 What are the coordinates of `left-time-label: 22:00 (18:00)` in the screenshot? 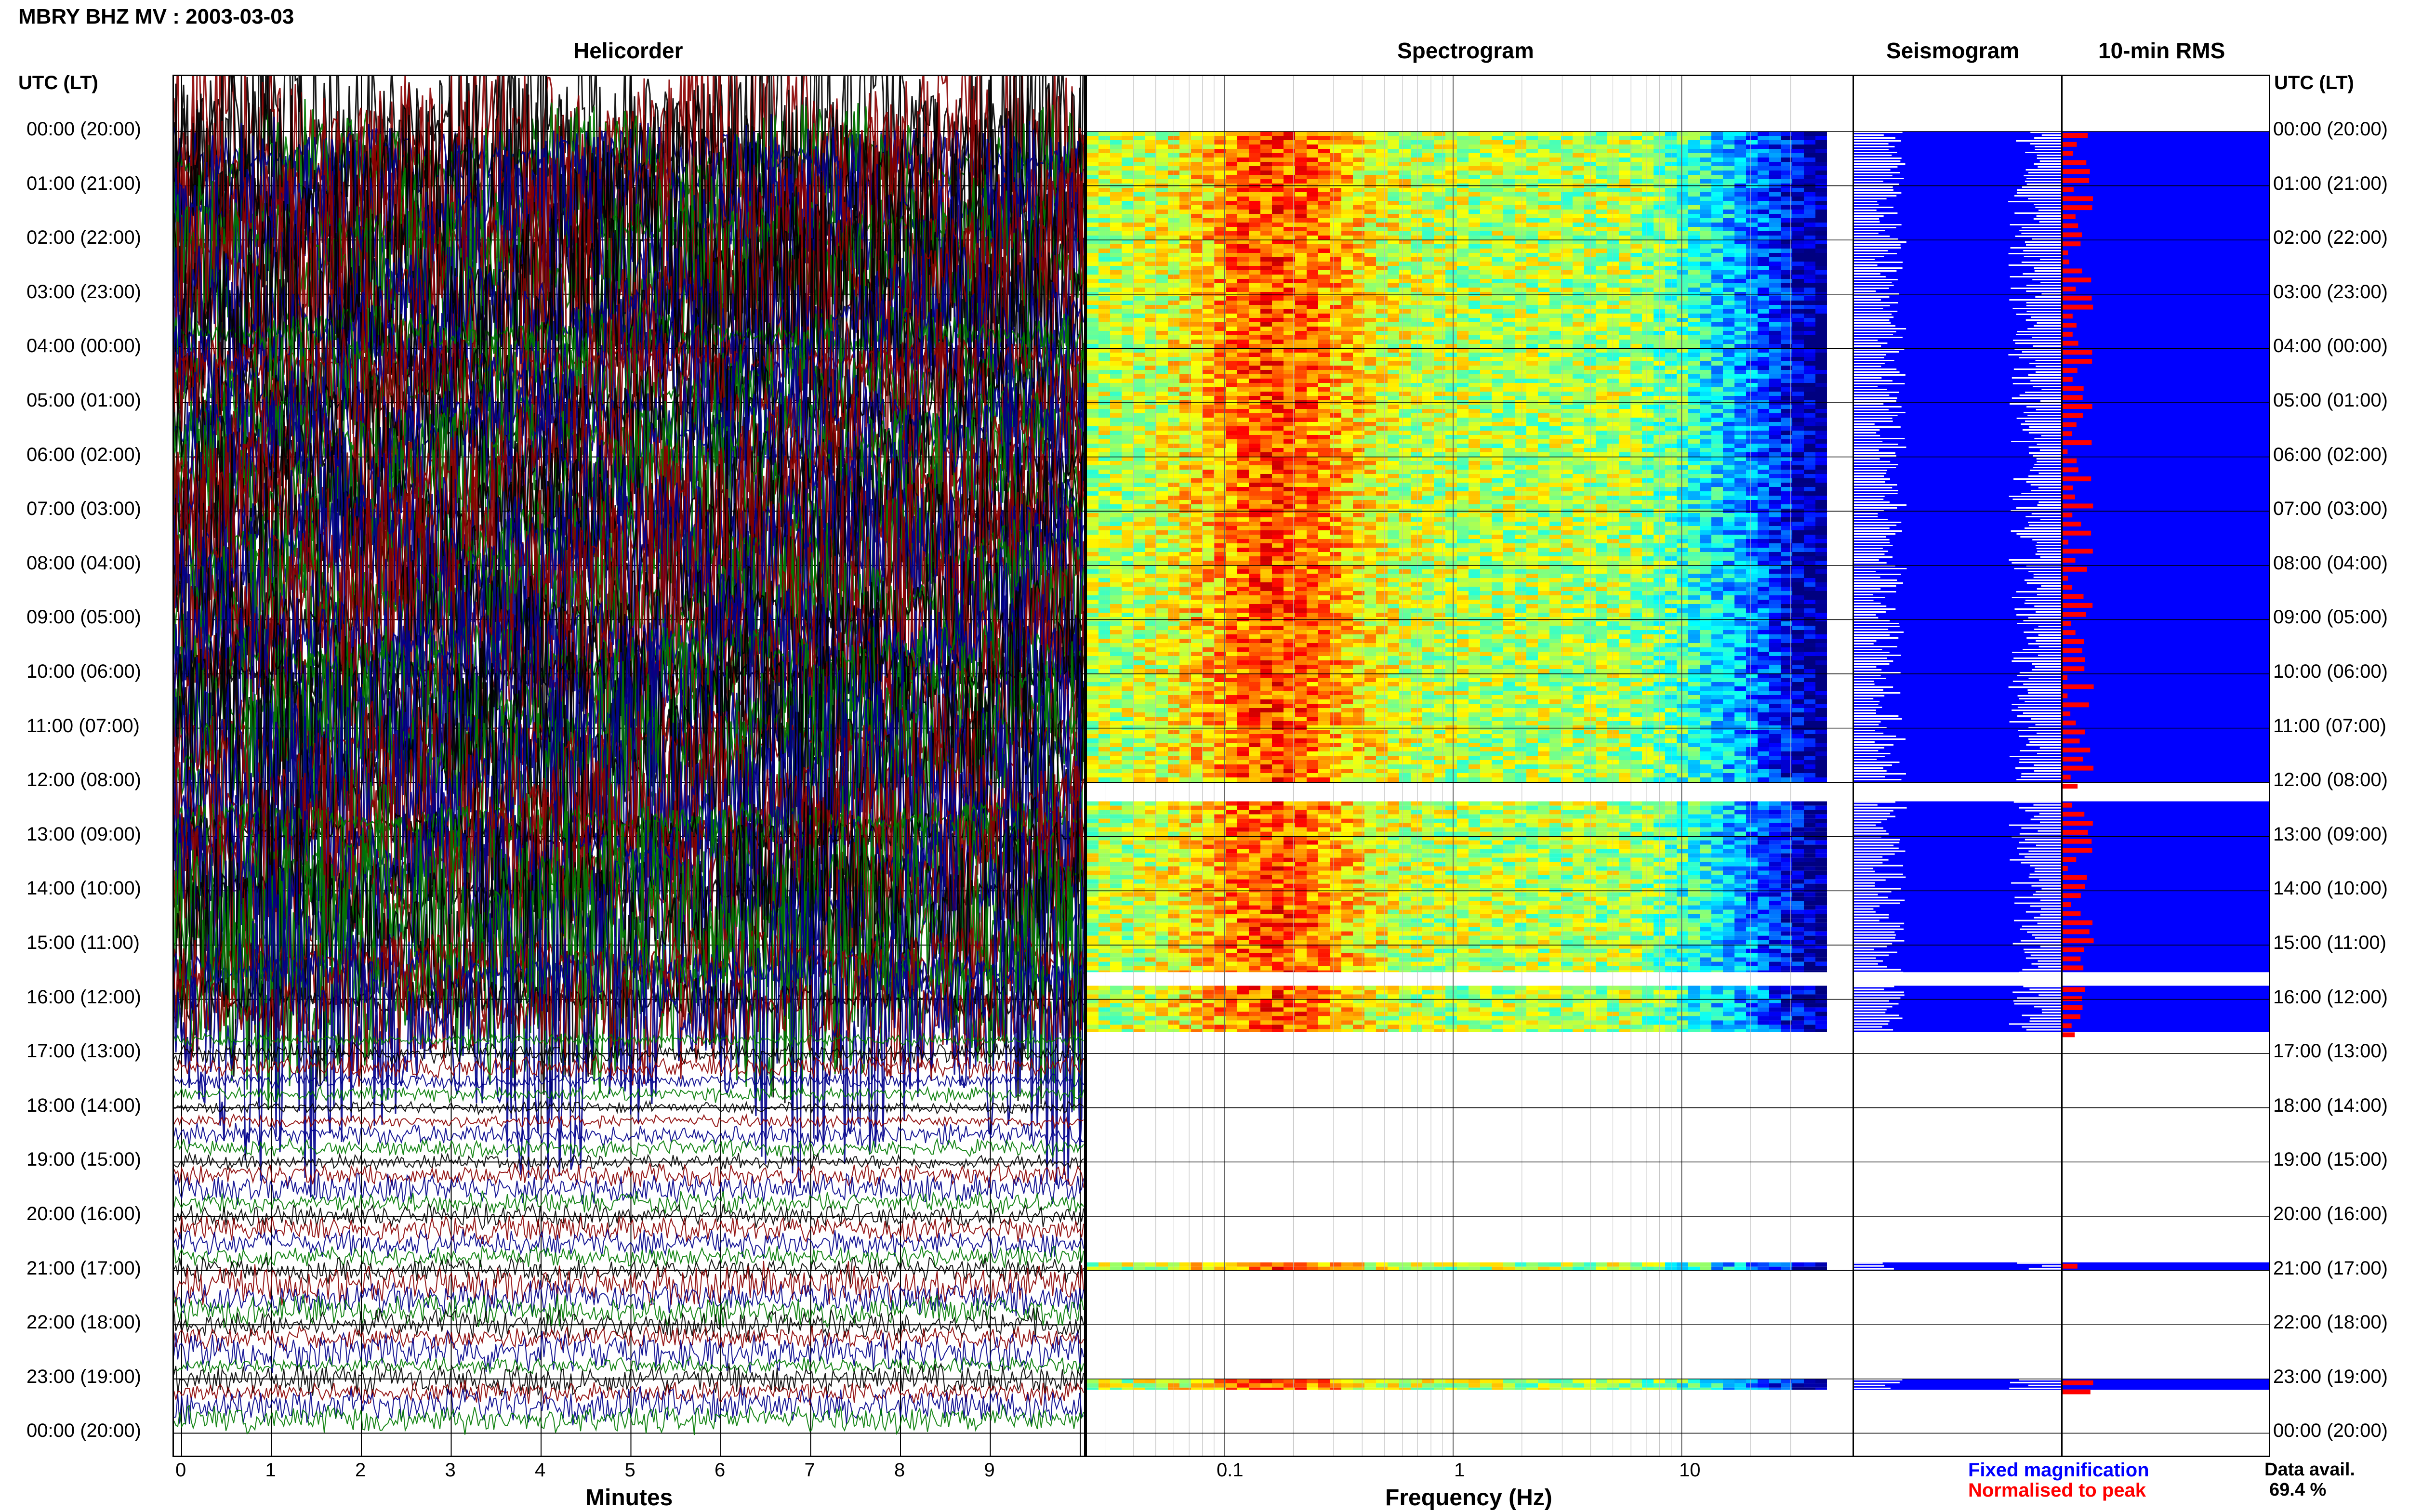 It's located at (83, 1322).